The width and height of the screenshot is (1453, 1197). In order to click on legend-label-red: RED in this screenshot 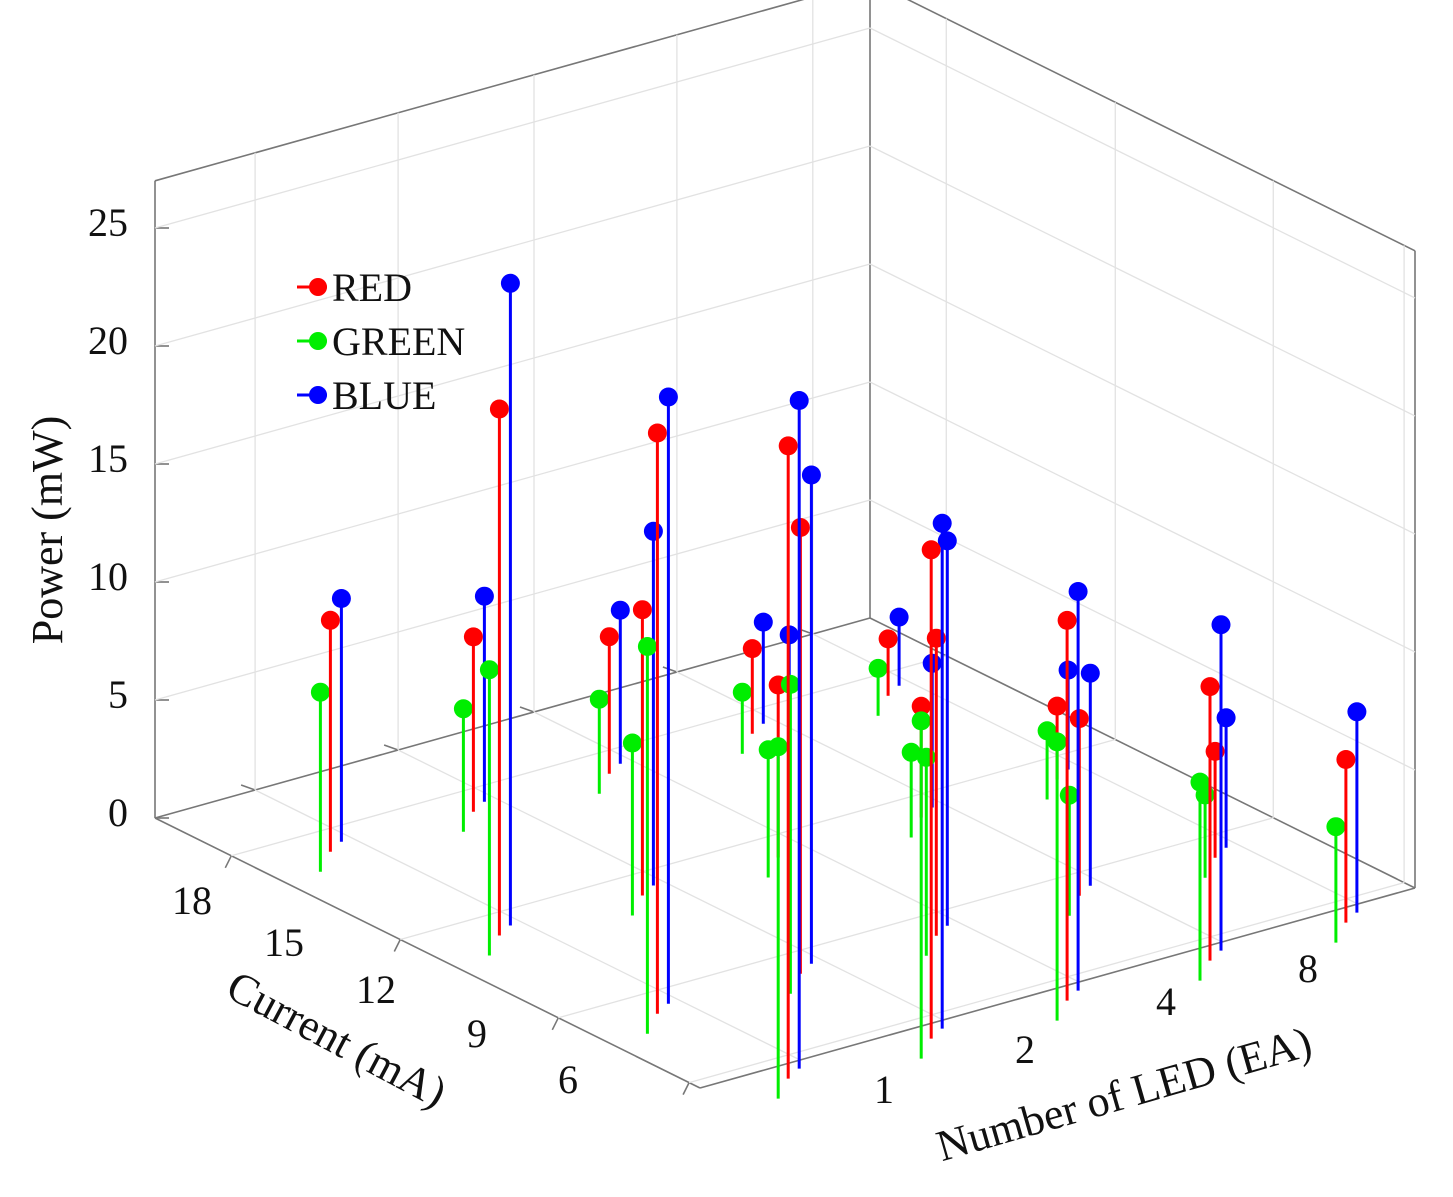, I will do `click(372, 287)`.